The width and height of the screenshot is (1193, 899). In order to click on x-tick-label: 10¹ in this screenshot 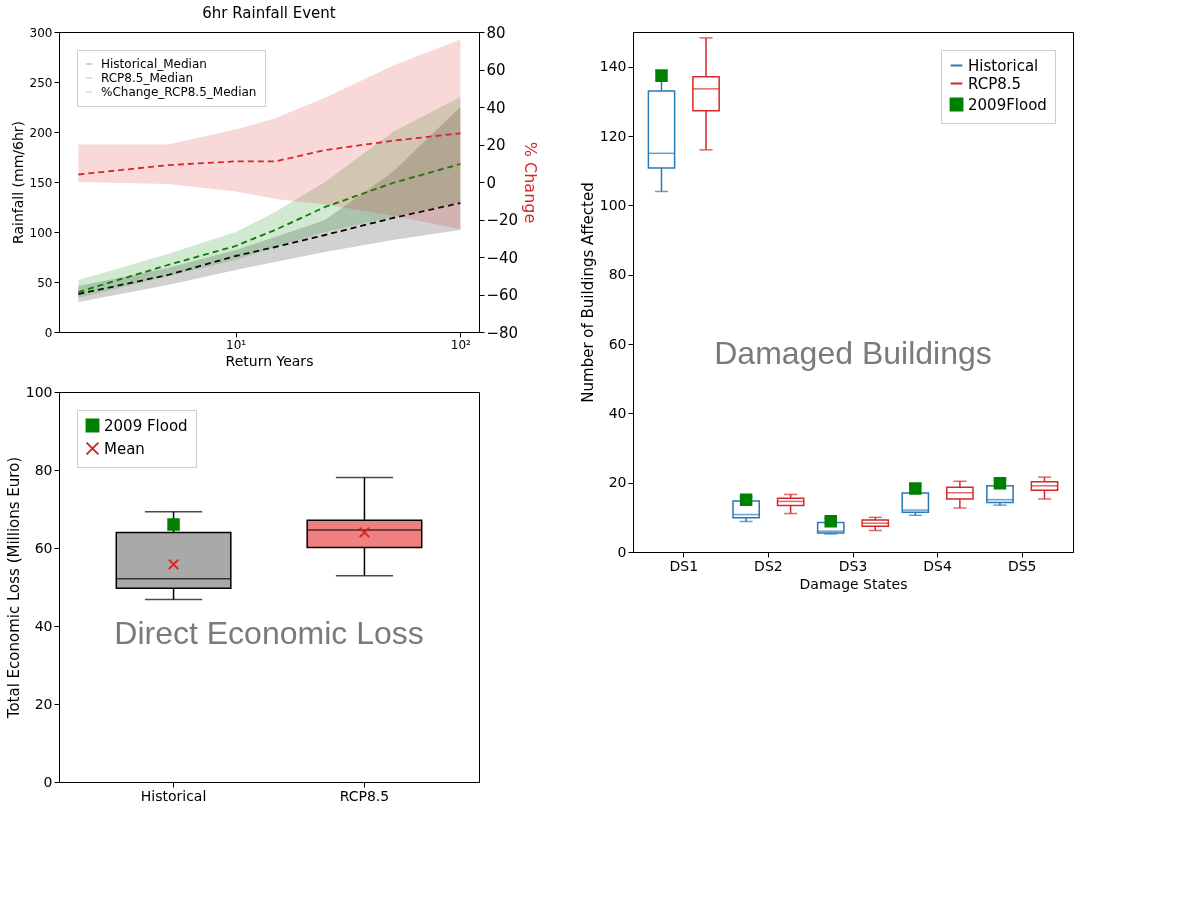, I will do `click(236, 344)`.